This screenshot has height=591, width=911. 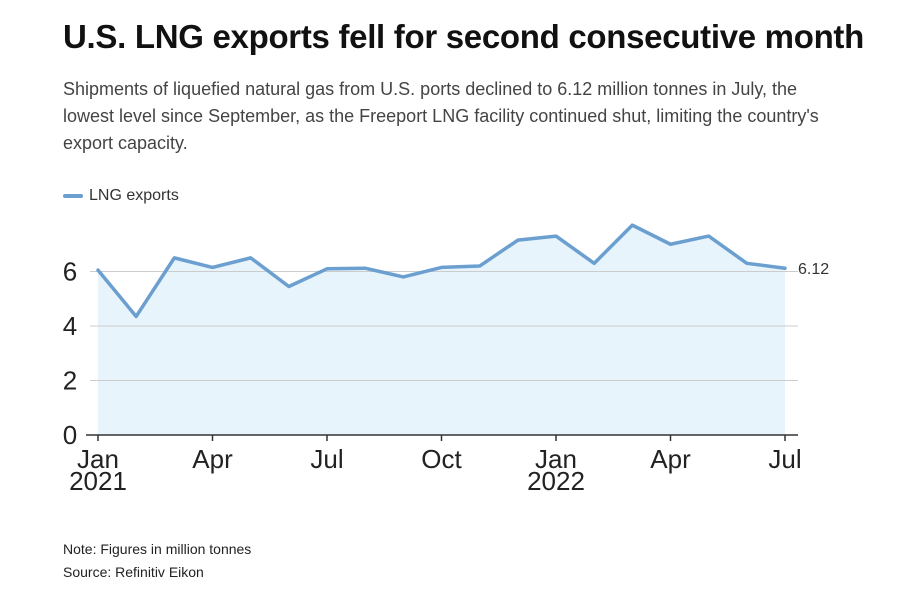 What do you see at coordinates (70, 326) in the screenshot?
I see `y-tick-label: 4` at bounding box center [70, 326].